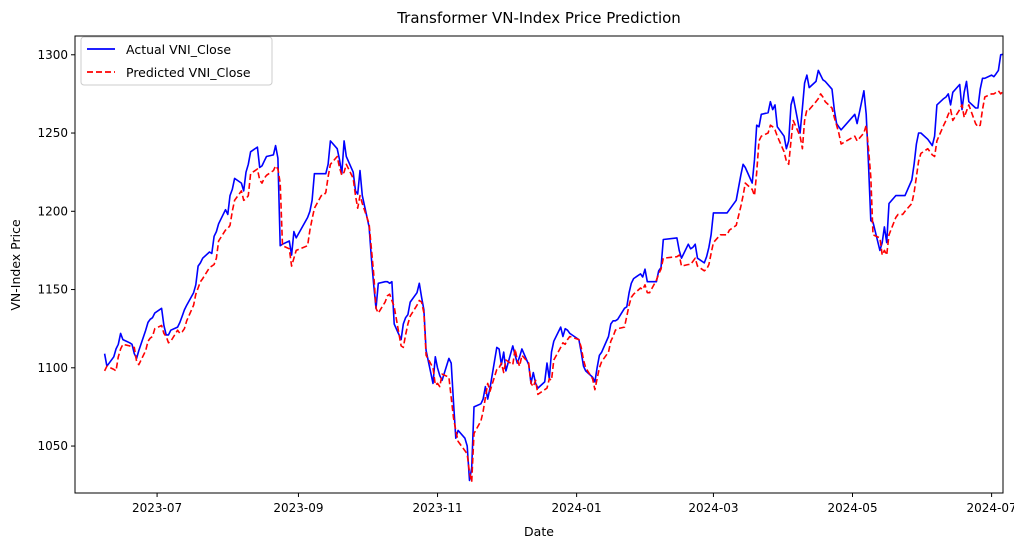 The height and width of the screenshot is (547, 1014). I want to click on legend: Actual VNI_Close Predicted VNI_Close, so click(176, 61).